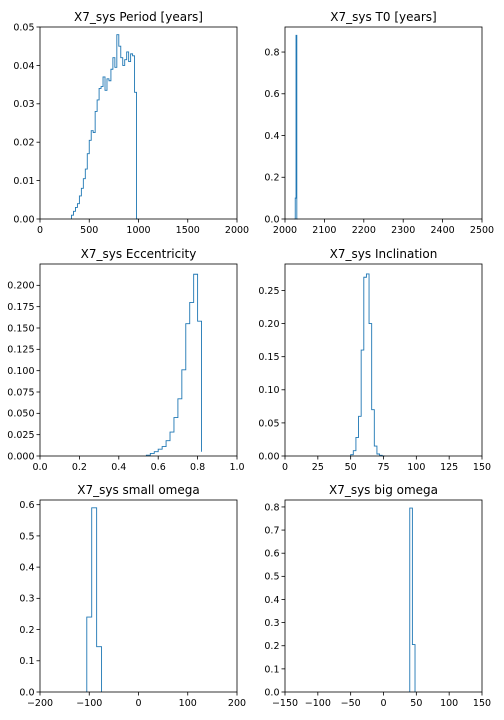  I want to click on x-tick-label: 200, so click(237, 703).